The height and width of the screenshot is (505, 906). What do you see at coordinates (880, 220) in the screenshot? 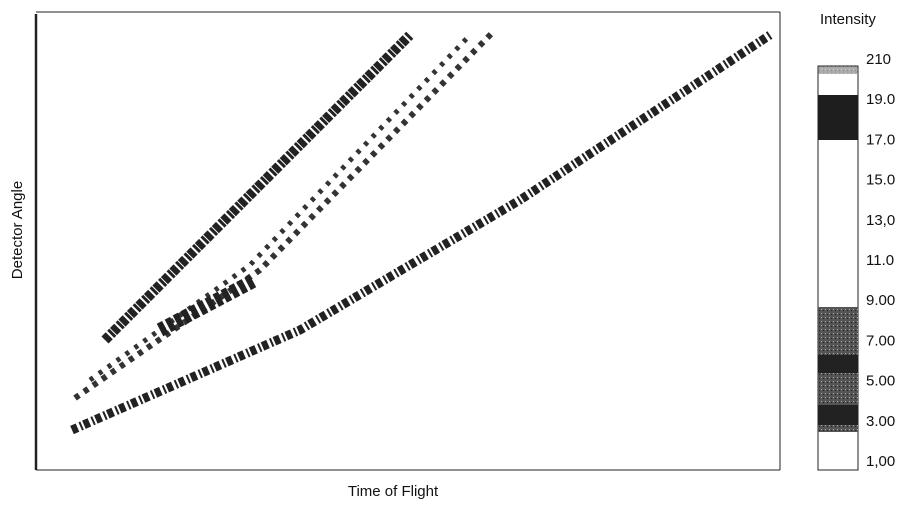
I see `colorbar-label: 13,0` at bounding box center [880, 220].